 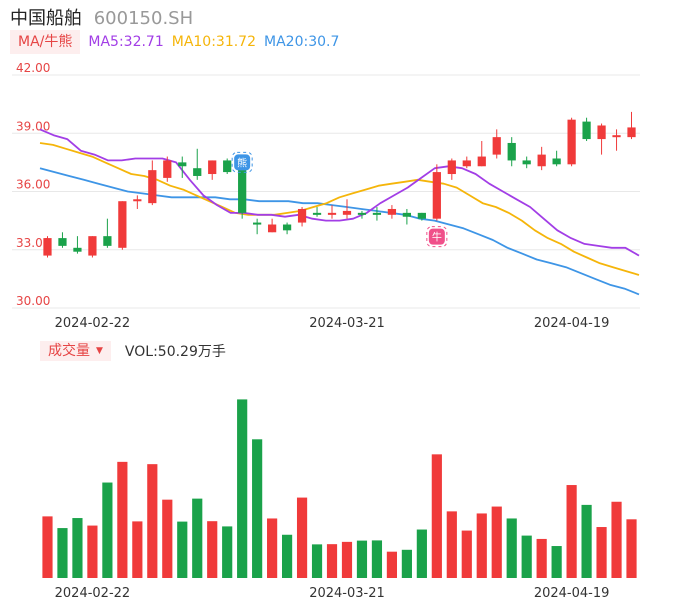 What do you see at coordinates (33, 301) in the screenshot?
I see `y-tick-label: 30.00` at bounding box center [33, 301].